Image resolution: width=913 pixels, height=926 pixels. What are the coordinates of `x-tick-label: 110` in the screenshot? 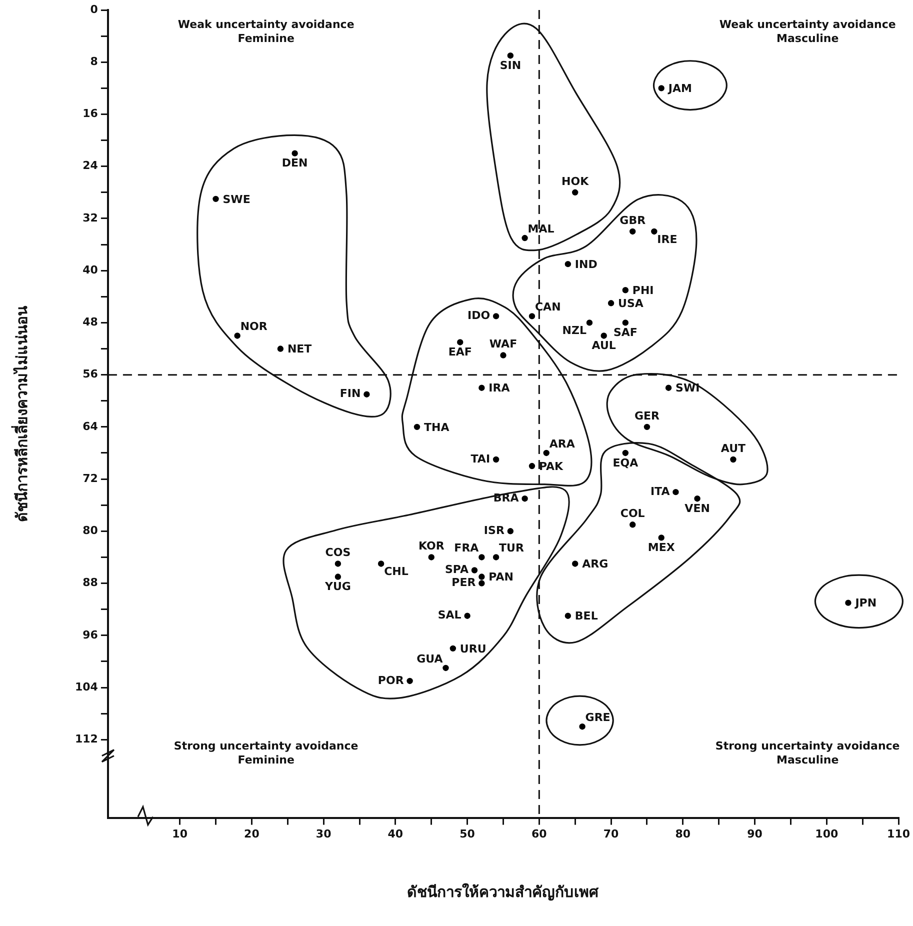 It's located at (898, 833).